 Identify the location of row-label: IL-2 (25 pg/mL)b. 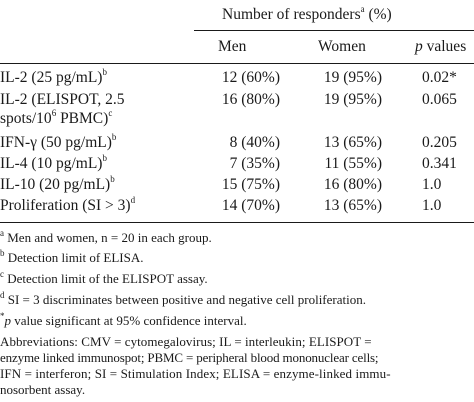
(53, 76).